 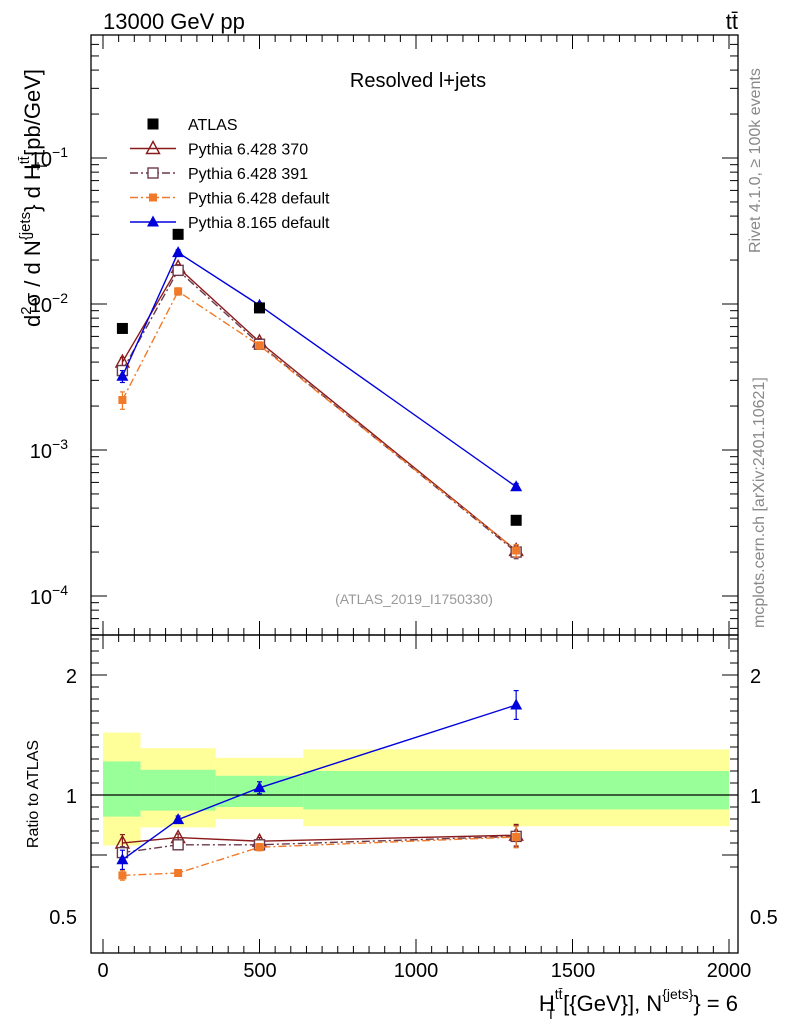 What do you see at coordinates (259, 223) in the screenshot?
I see `legend-label-4: Pythia 8.165 default` at bounding box center [259, 223].